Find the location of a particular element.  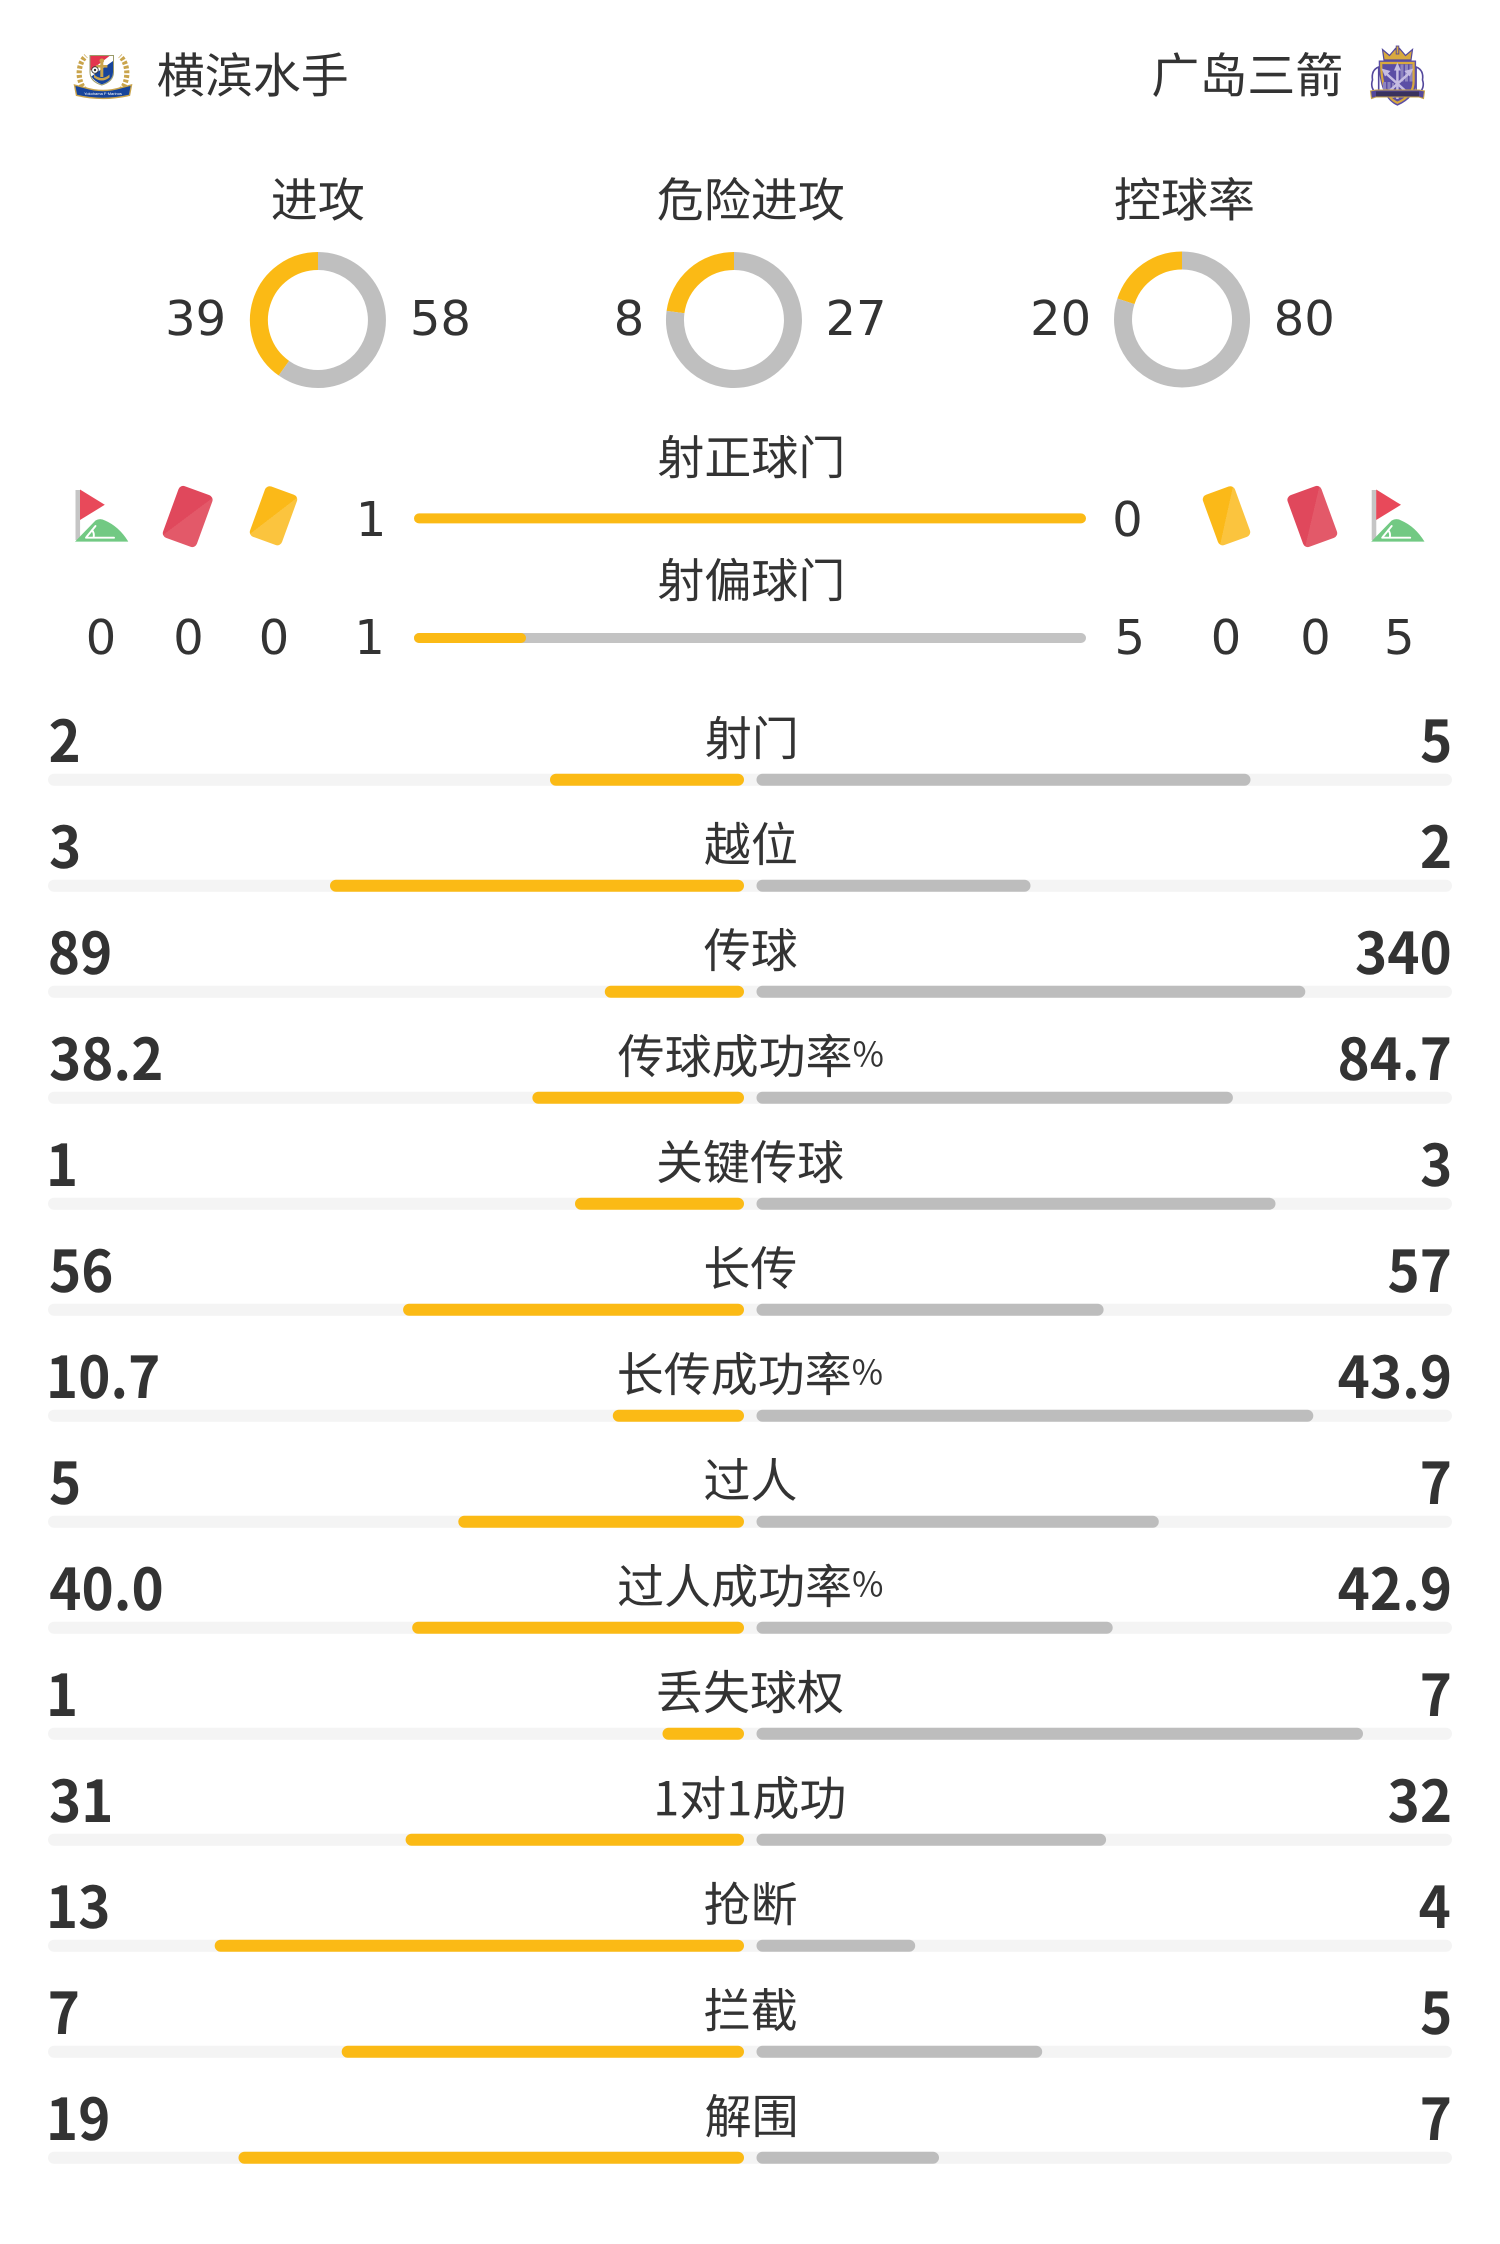

svg-text: Yokohama F·Marinos is located at coordinates (103, 93).